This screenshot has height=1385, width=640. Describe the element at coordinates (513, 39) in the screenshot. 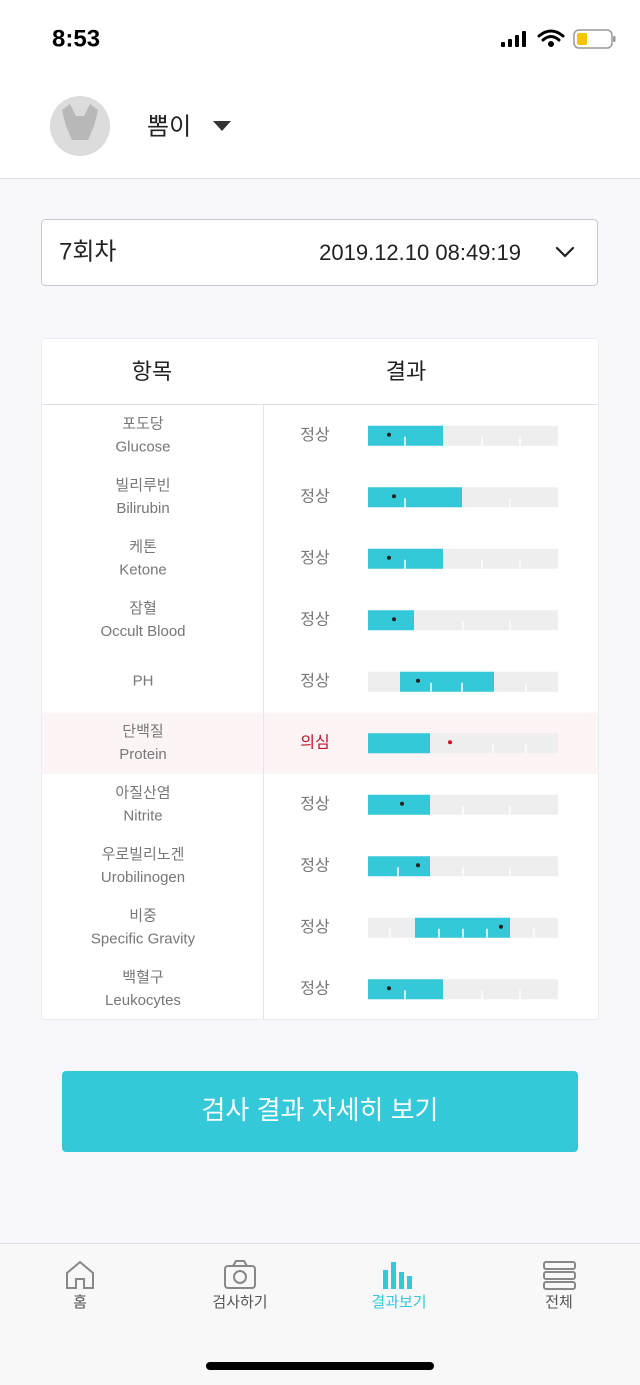

I see `signal-icon` at that location.